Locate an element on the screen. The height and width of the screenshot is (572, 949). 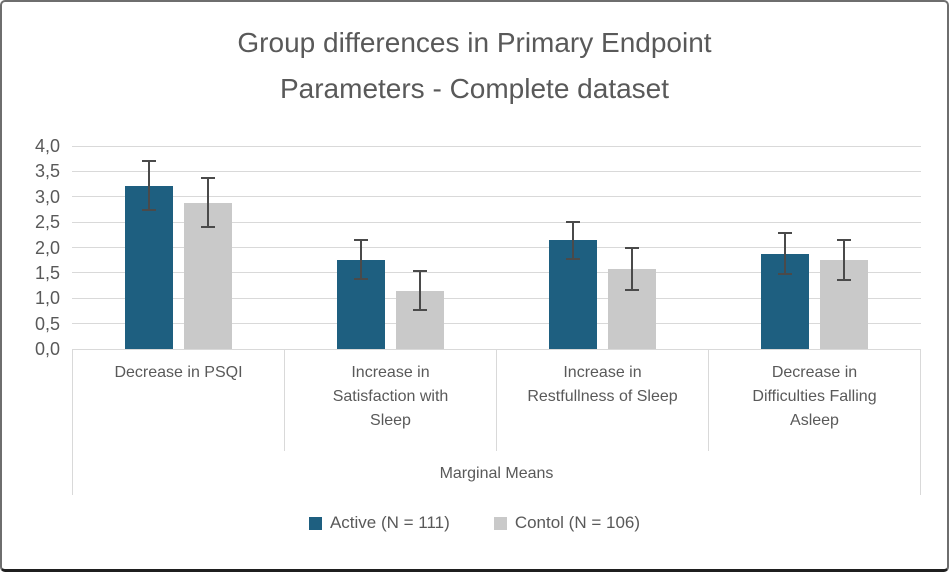
legend: Active (N = 111) Contol (N = 106) is located at coordinates (474, 523).